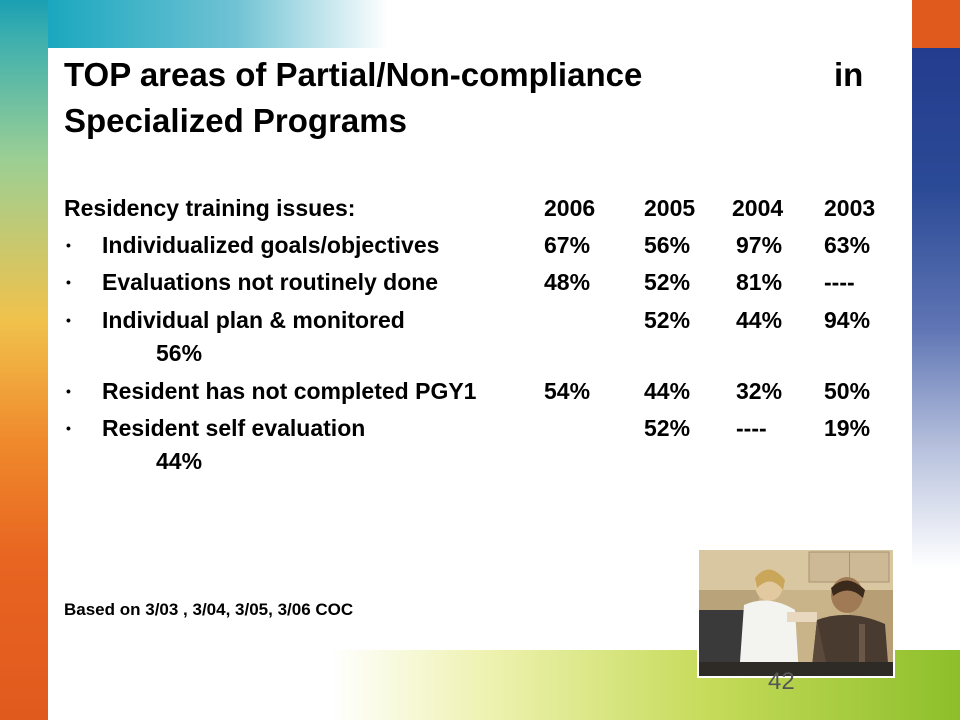 The width and height of the screenshot is (960, 720). What do you see at coordinates (667, 245) in the screenshot?
I see `value-2005: 56%` at bounding box center [667, 245].